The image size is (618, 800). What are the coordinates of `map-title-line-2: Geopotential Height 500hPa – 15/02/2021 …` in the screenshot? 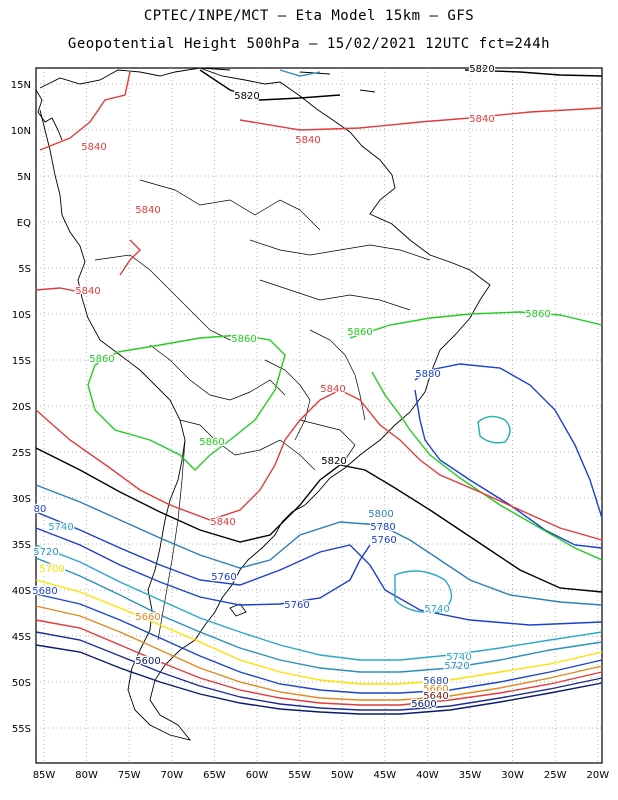 It's located at (309, 44).